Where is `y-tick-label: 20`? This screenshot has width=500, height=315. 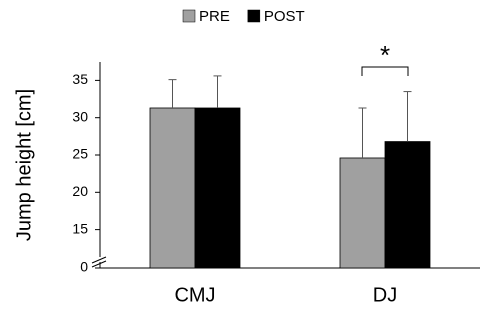 y-tick-label: 20 is located at coordinates (80, 191).